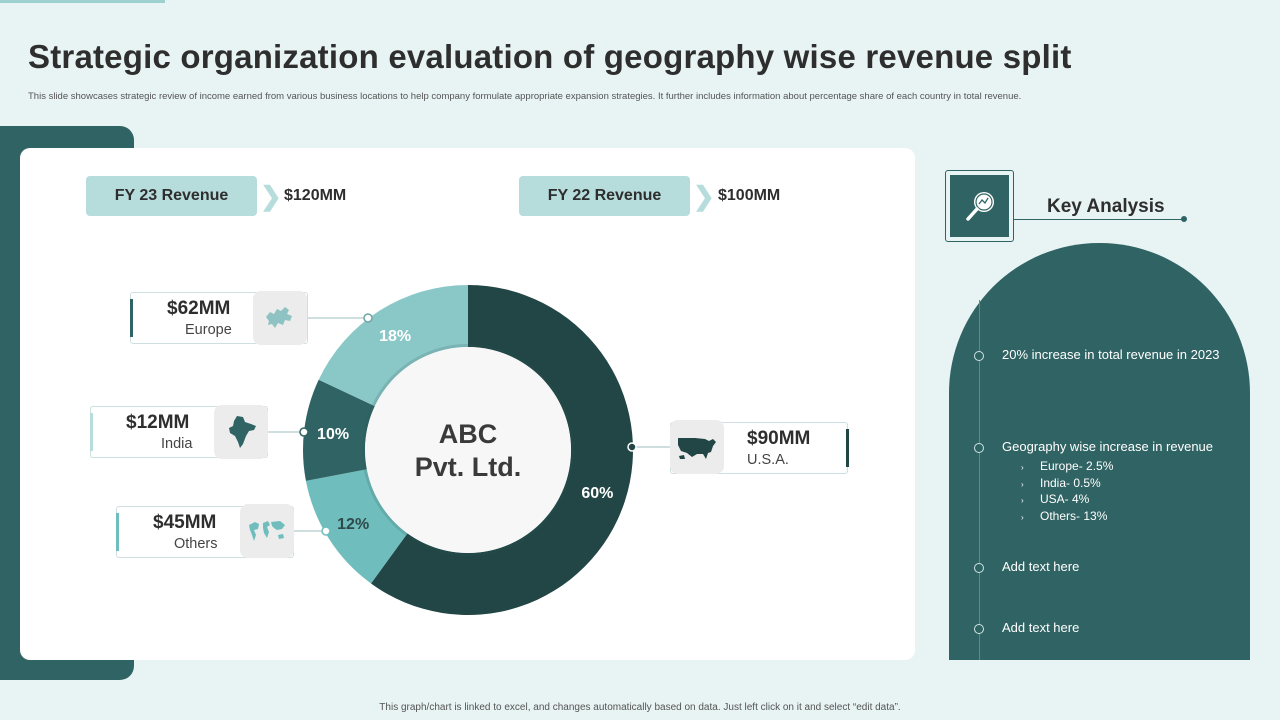 Image resolution: width=1280 pixels, height=720 pixels. I want to click on others-label: Others, so click(196, 544).